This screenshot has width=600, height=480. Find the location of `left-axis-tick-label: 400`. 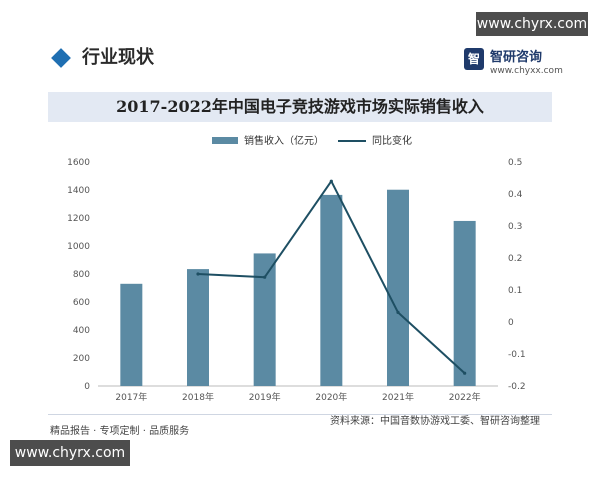

left-axis-tick-label: 400 is located at coordinates (81, 331).